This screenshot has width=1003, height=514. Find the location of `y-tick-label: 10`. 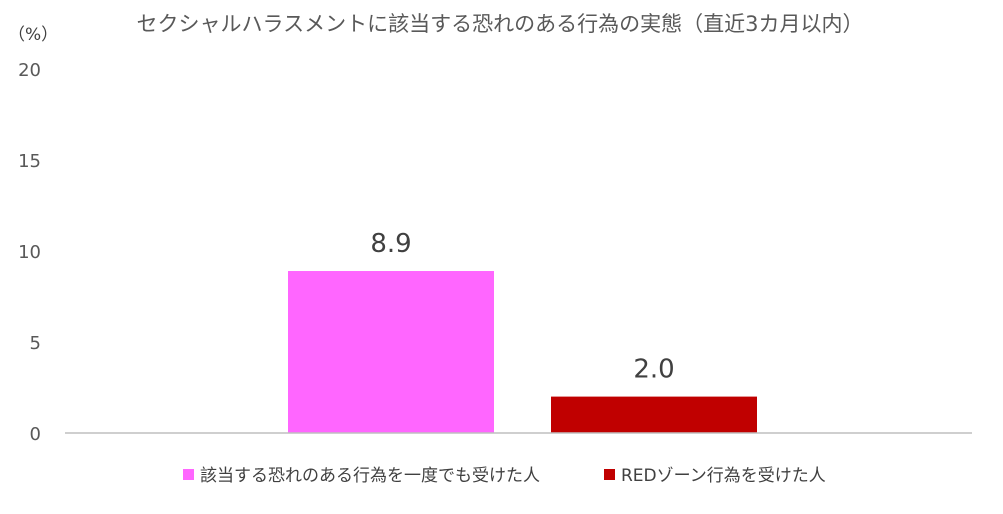

y-tick-label: 10 is located at coordinates (29, 252).